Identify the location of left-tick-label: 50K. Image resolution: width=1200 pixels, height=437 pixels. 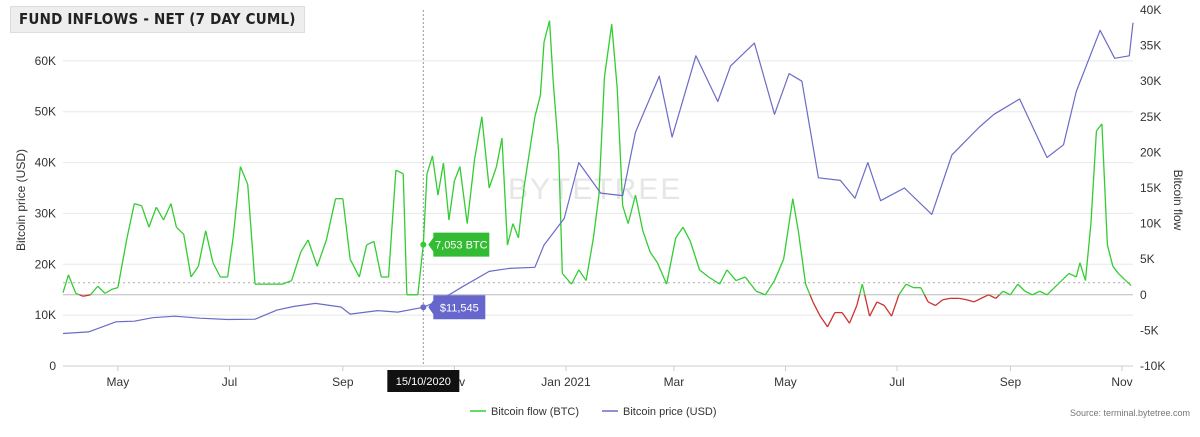
(45, 112).